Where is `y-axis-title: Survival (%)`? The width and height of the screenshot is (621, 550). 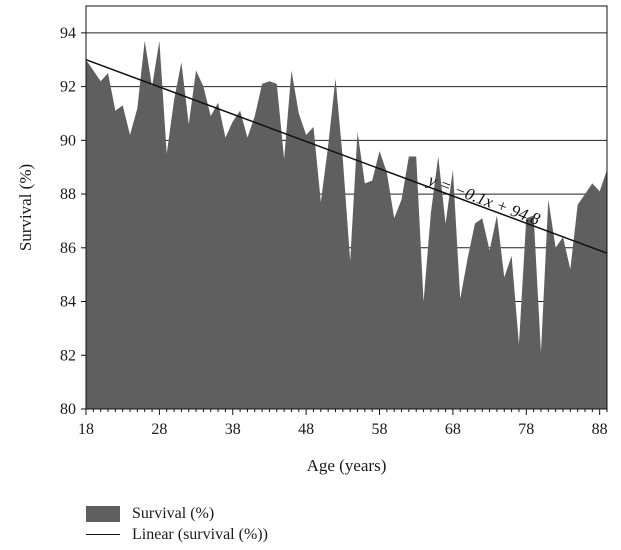
y-axis-title: Survival (%) is located at coordinates (25, 207).